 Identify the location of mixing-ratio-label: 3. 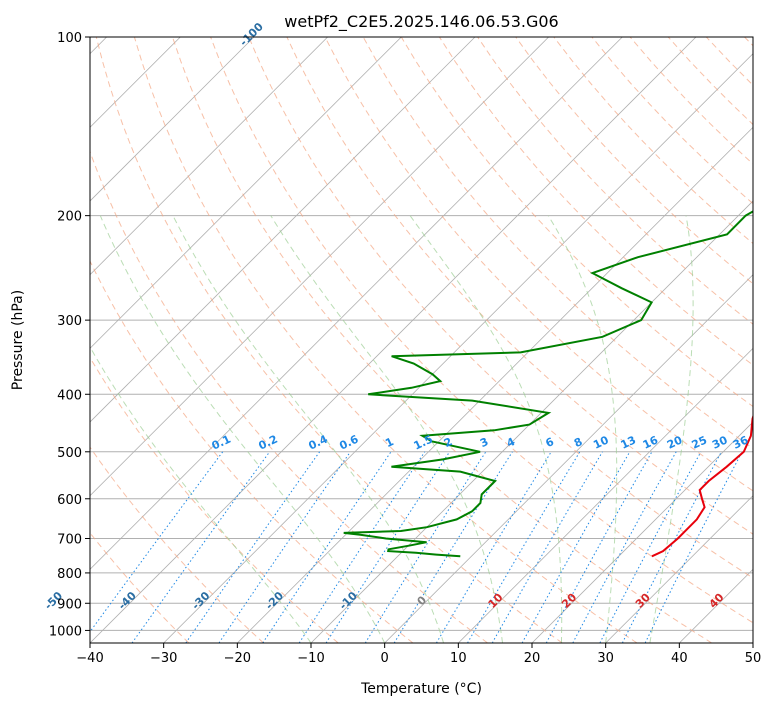
(484, 442).